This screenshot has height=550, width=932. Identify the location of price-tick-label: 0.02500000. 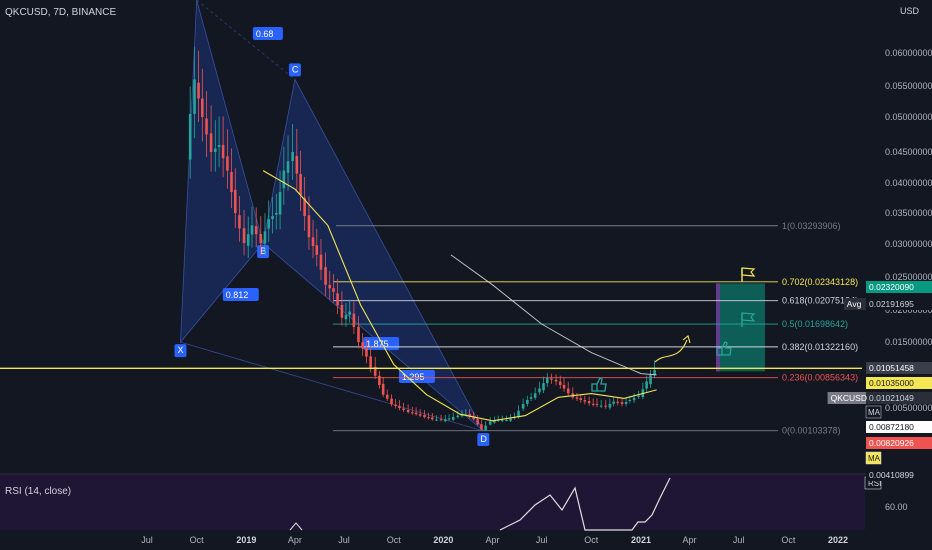
(908, 277).